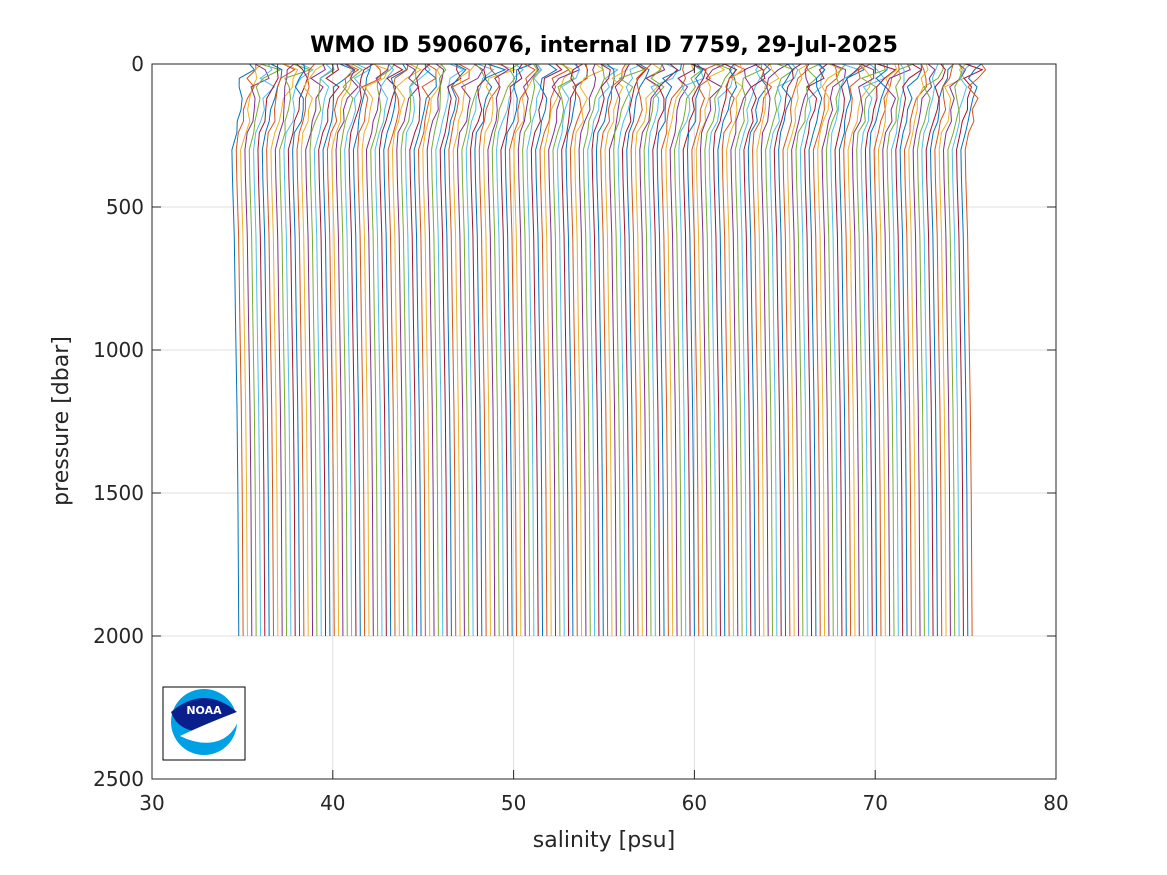 This screenshot has width=1167, height=875. What do you see at coordinates (151, 803) in the screenshot?
I see `x-tick-label: 30` at bounding box center [151, 803].